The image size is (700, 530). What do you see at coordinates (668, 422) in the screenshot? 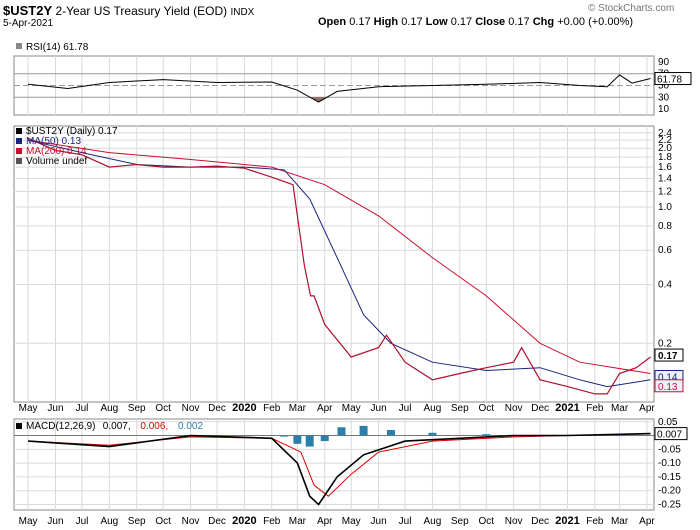
I see `macd-y-tick: 0.05` at bounding box center [668, 422].